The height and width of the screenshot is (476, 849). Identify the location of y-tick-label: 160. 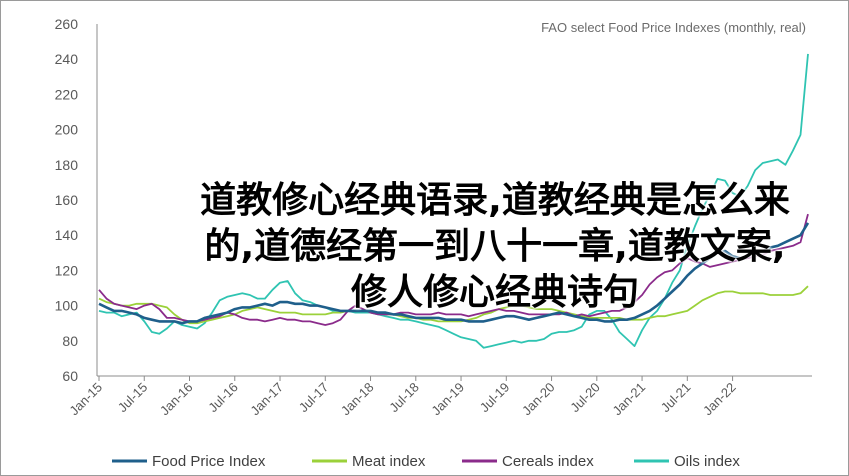
(67, 200).